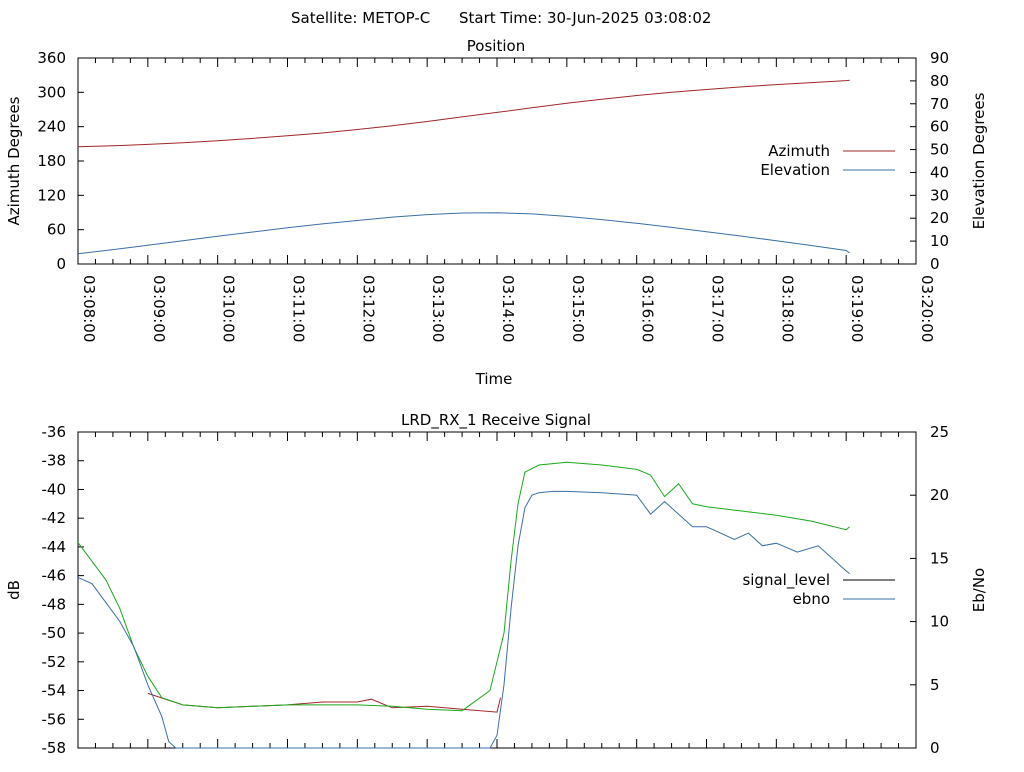 This screenshot has width=1024, height=772. What do you see at coordinates (89, 308) in the screenshot?
I see `x-tick-label: 03:08:00` at bounding box center [89, 308].